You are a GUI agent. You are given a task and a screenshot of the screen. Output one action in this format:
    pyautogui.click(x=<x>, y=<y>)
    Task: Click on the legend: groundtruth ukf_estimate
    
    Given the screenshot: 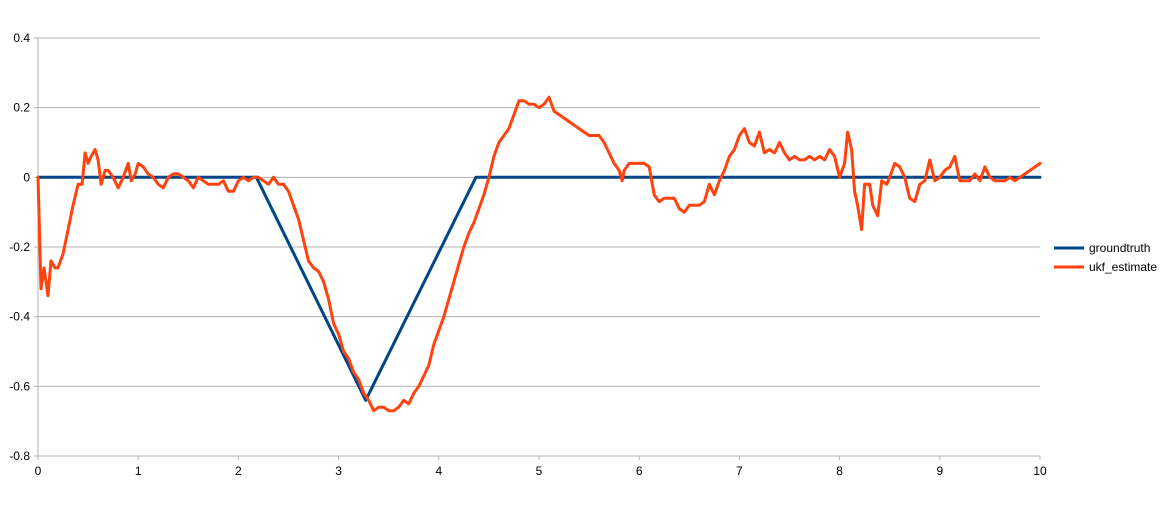 What is the action you would take?
    pyautogui.click(x=1105, y=257)
    